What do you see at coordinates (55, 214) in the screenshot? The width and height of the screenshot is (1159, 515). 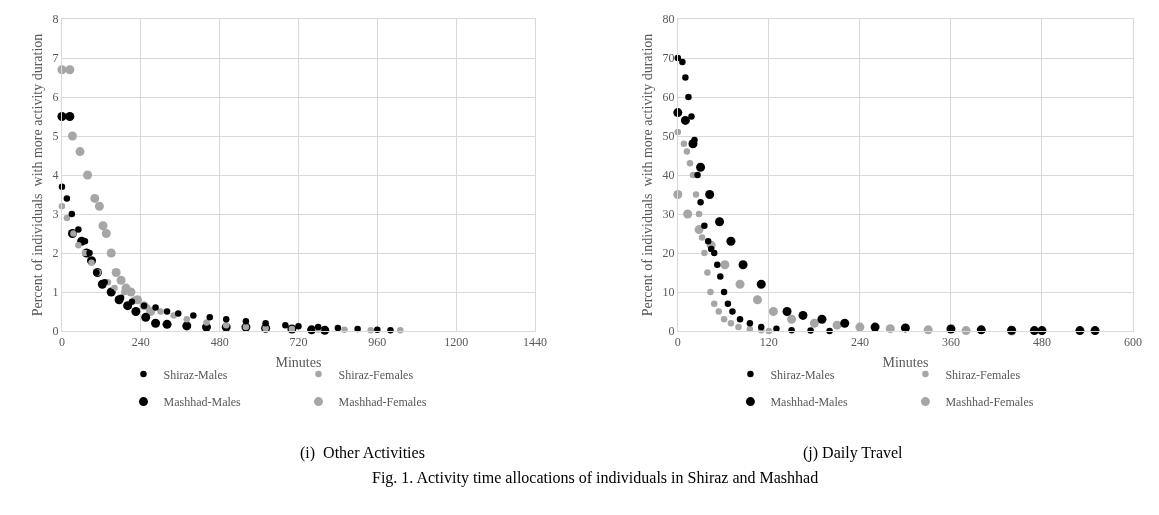 I see `y-tick-label: 3` at bounding box center [55, 214].